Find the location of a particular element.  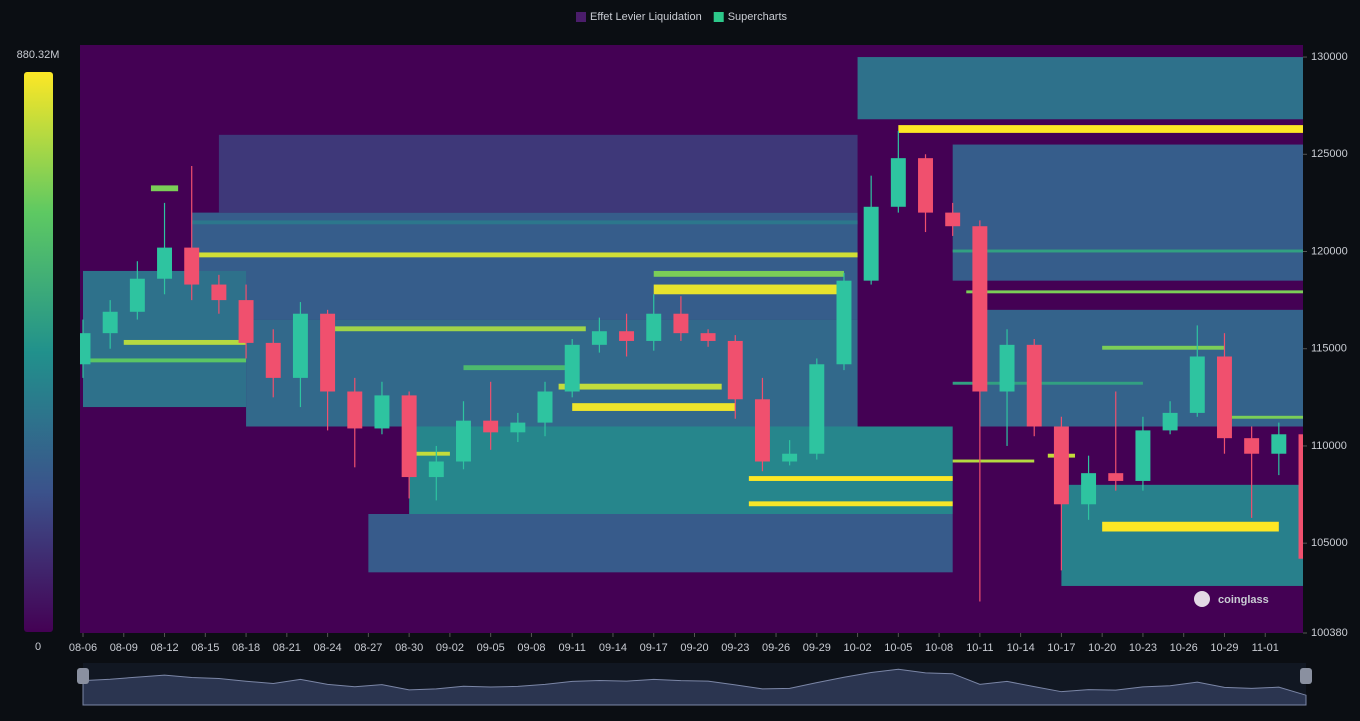

x-tick-label: 09-23 is located at coordinates (735, 648).